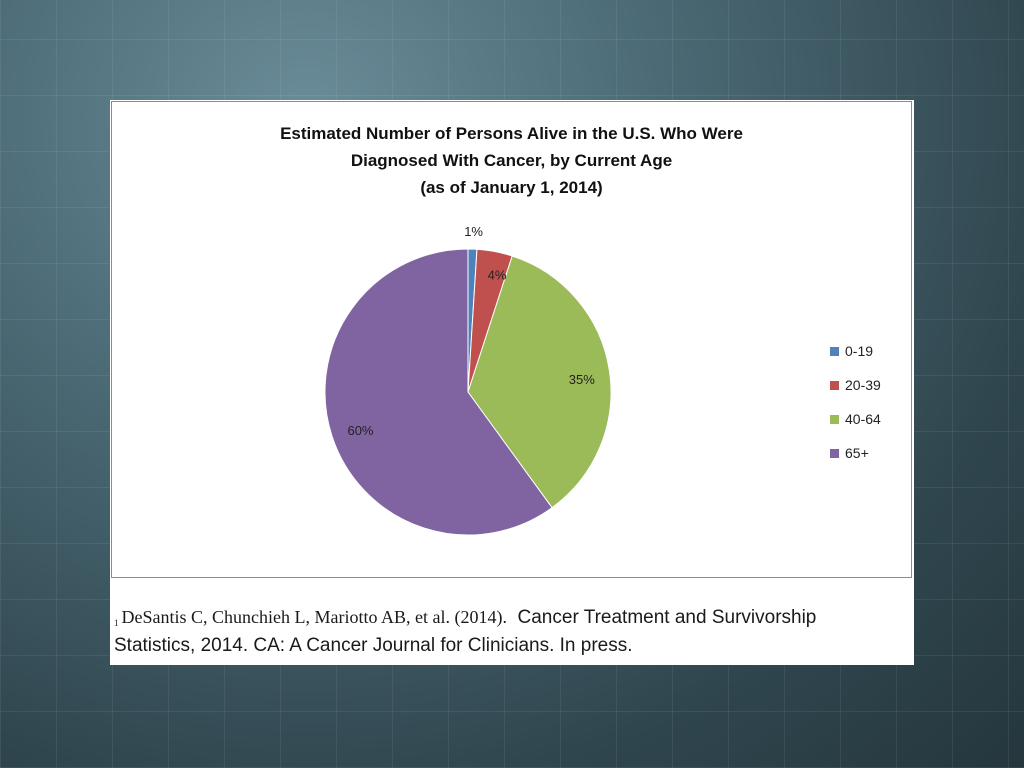 This screenshot has height=768, width=1024. I want to click on citation-marker: 1, so click(116, 623).